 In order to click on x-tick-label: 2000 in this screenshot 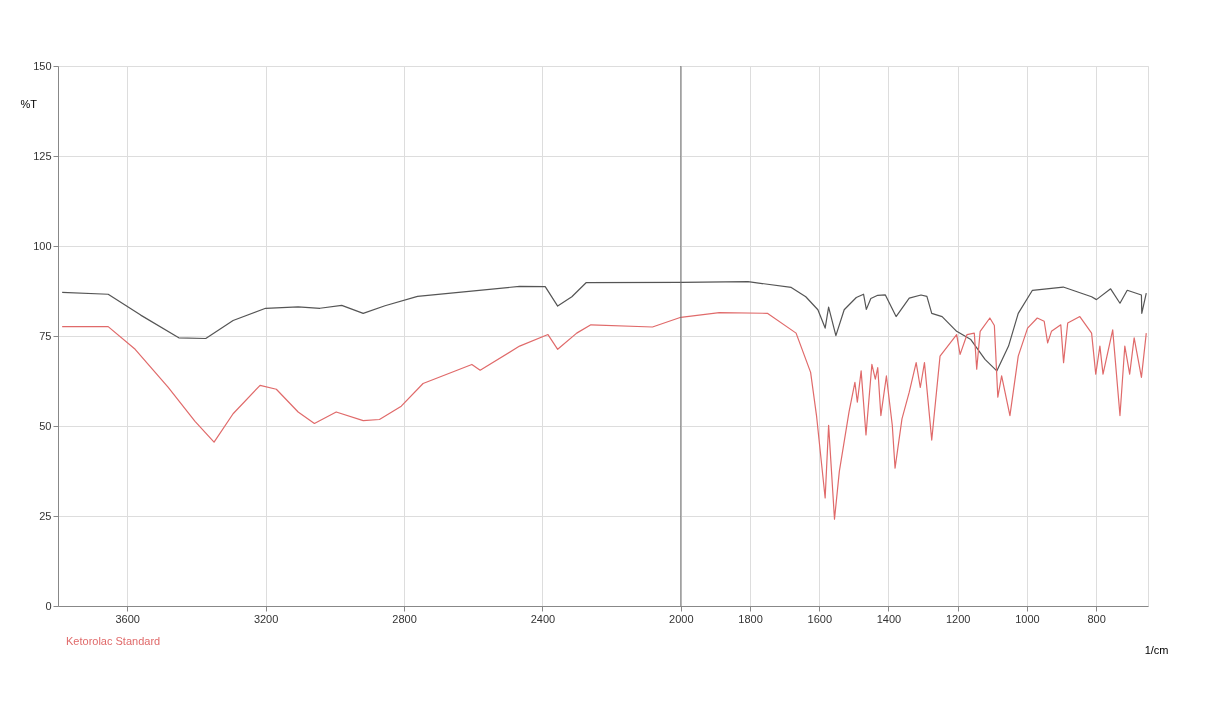, I will do `click(681, 618)`.